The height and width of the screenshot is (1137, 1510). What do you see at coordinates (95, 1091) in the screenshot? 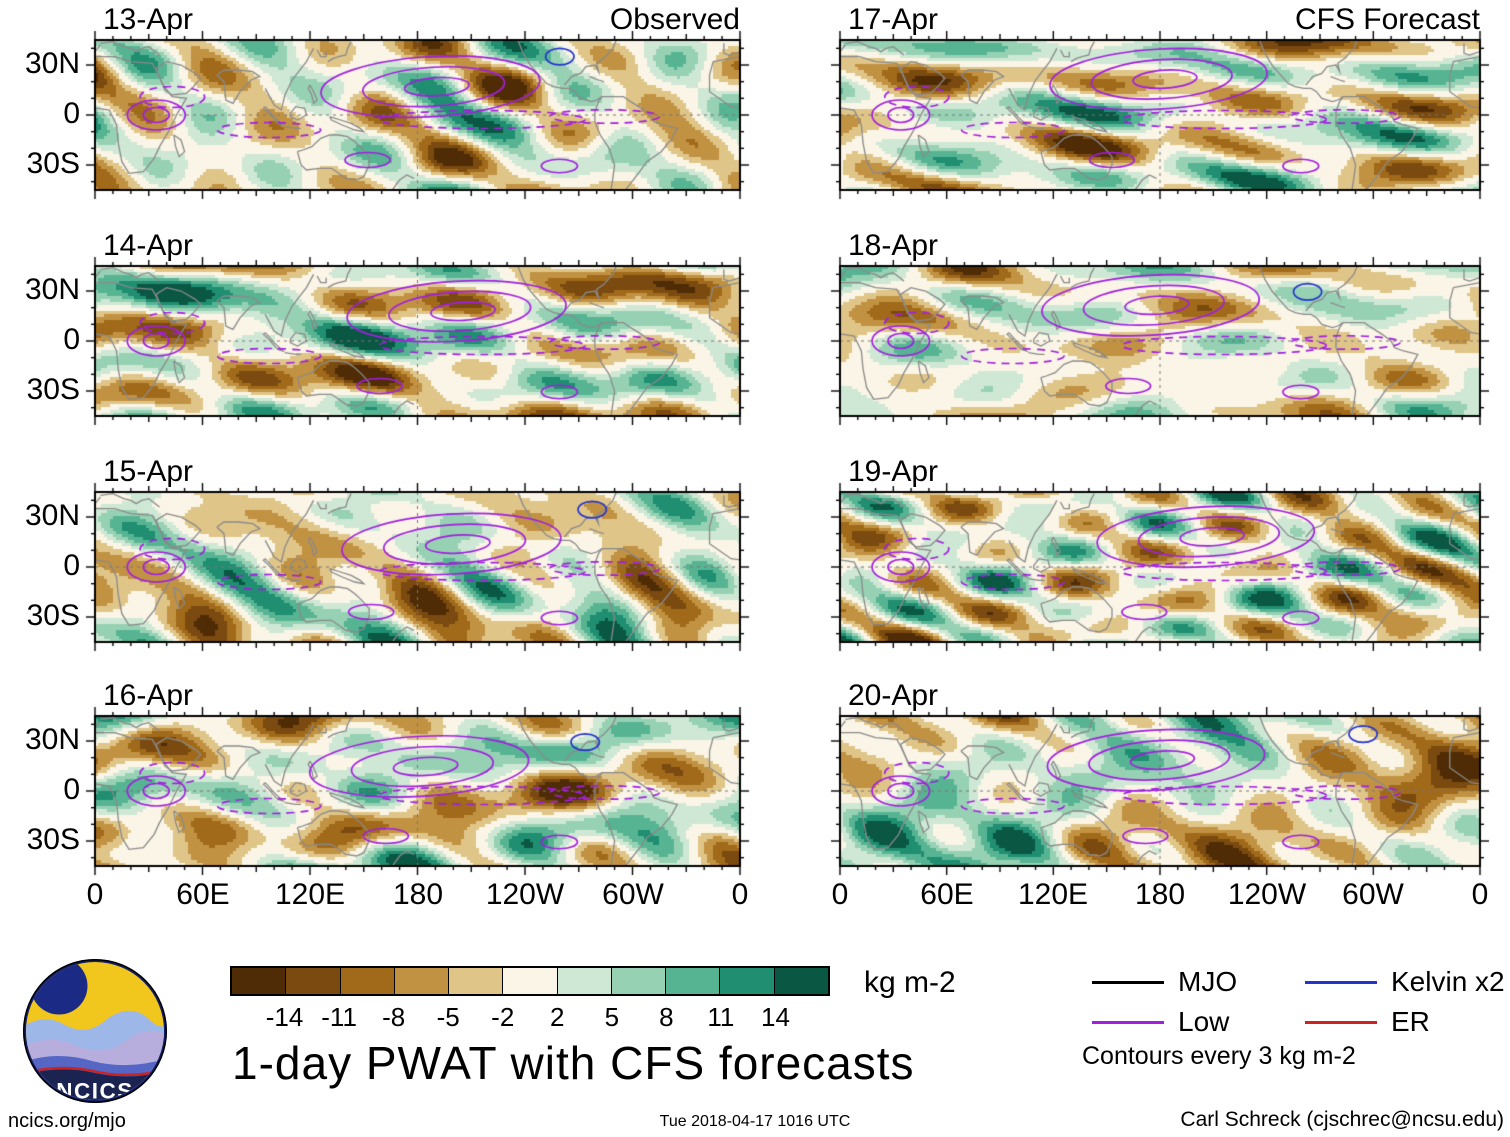
I see `svg-text: NCICS` at bounding box center [95, 1091].